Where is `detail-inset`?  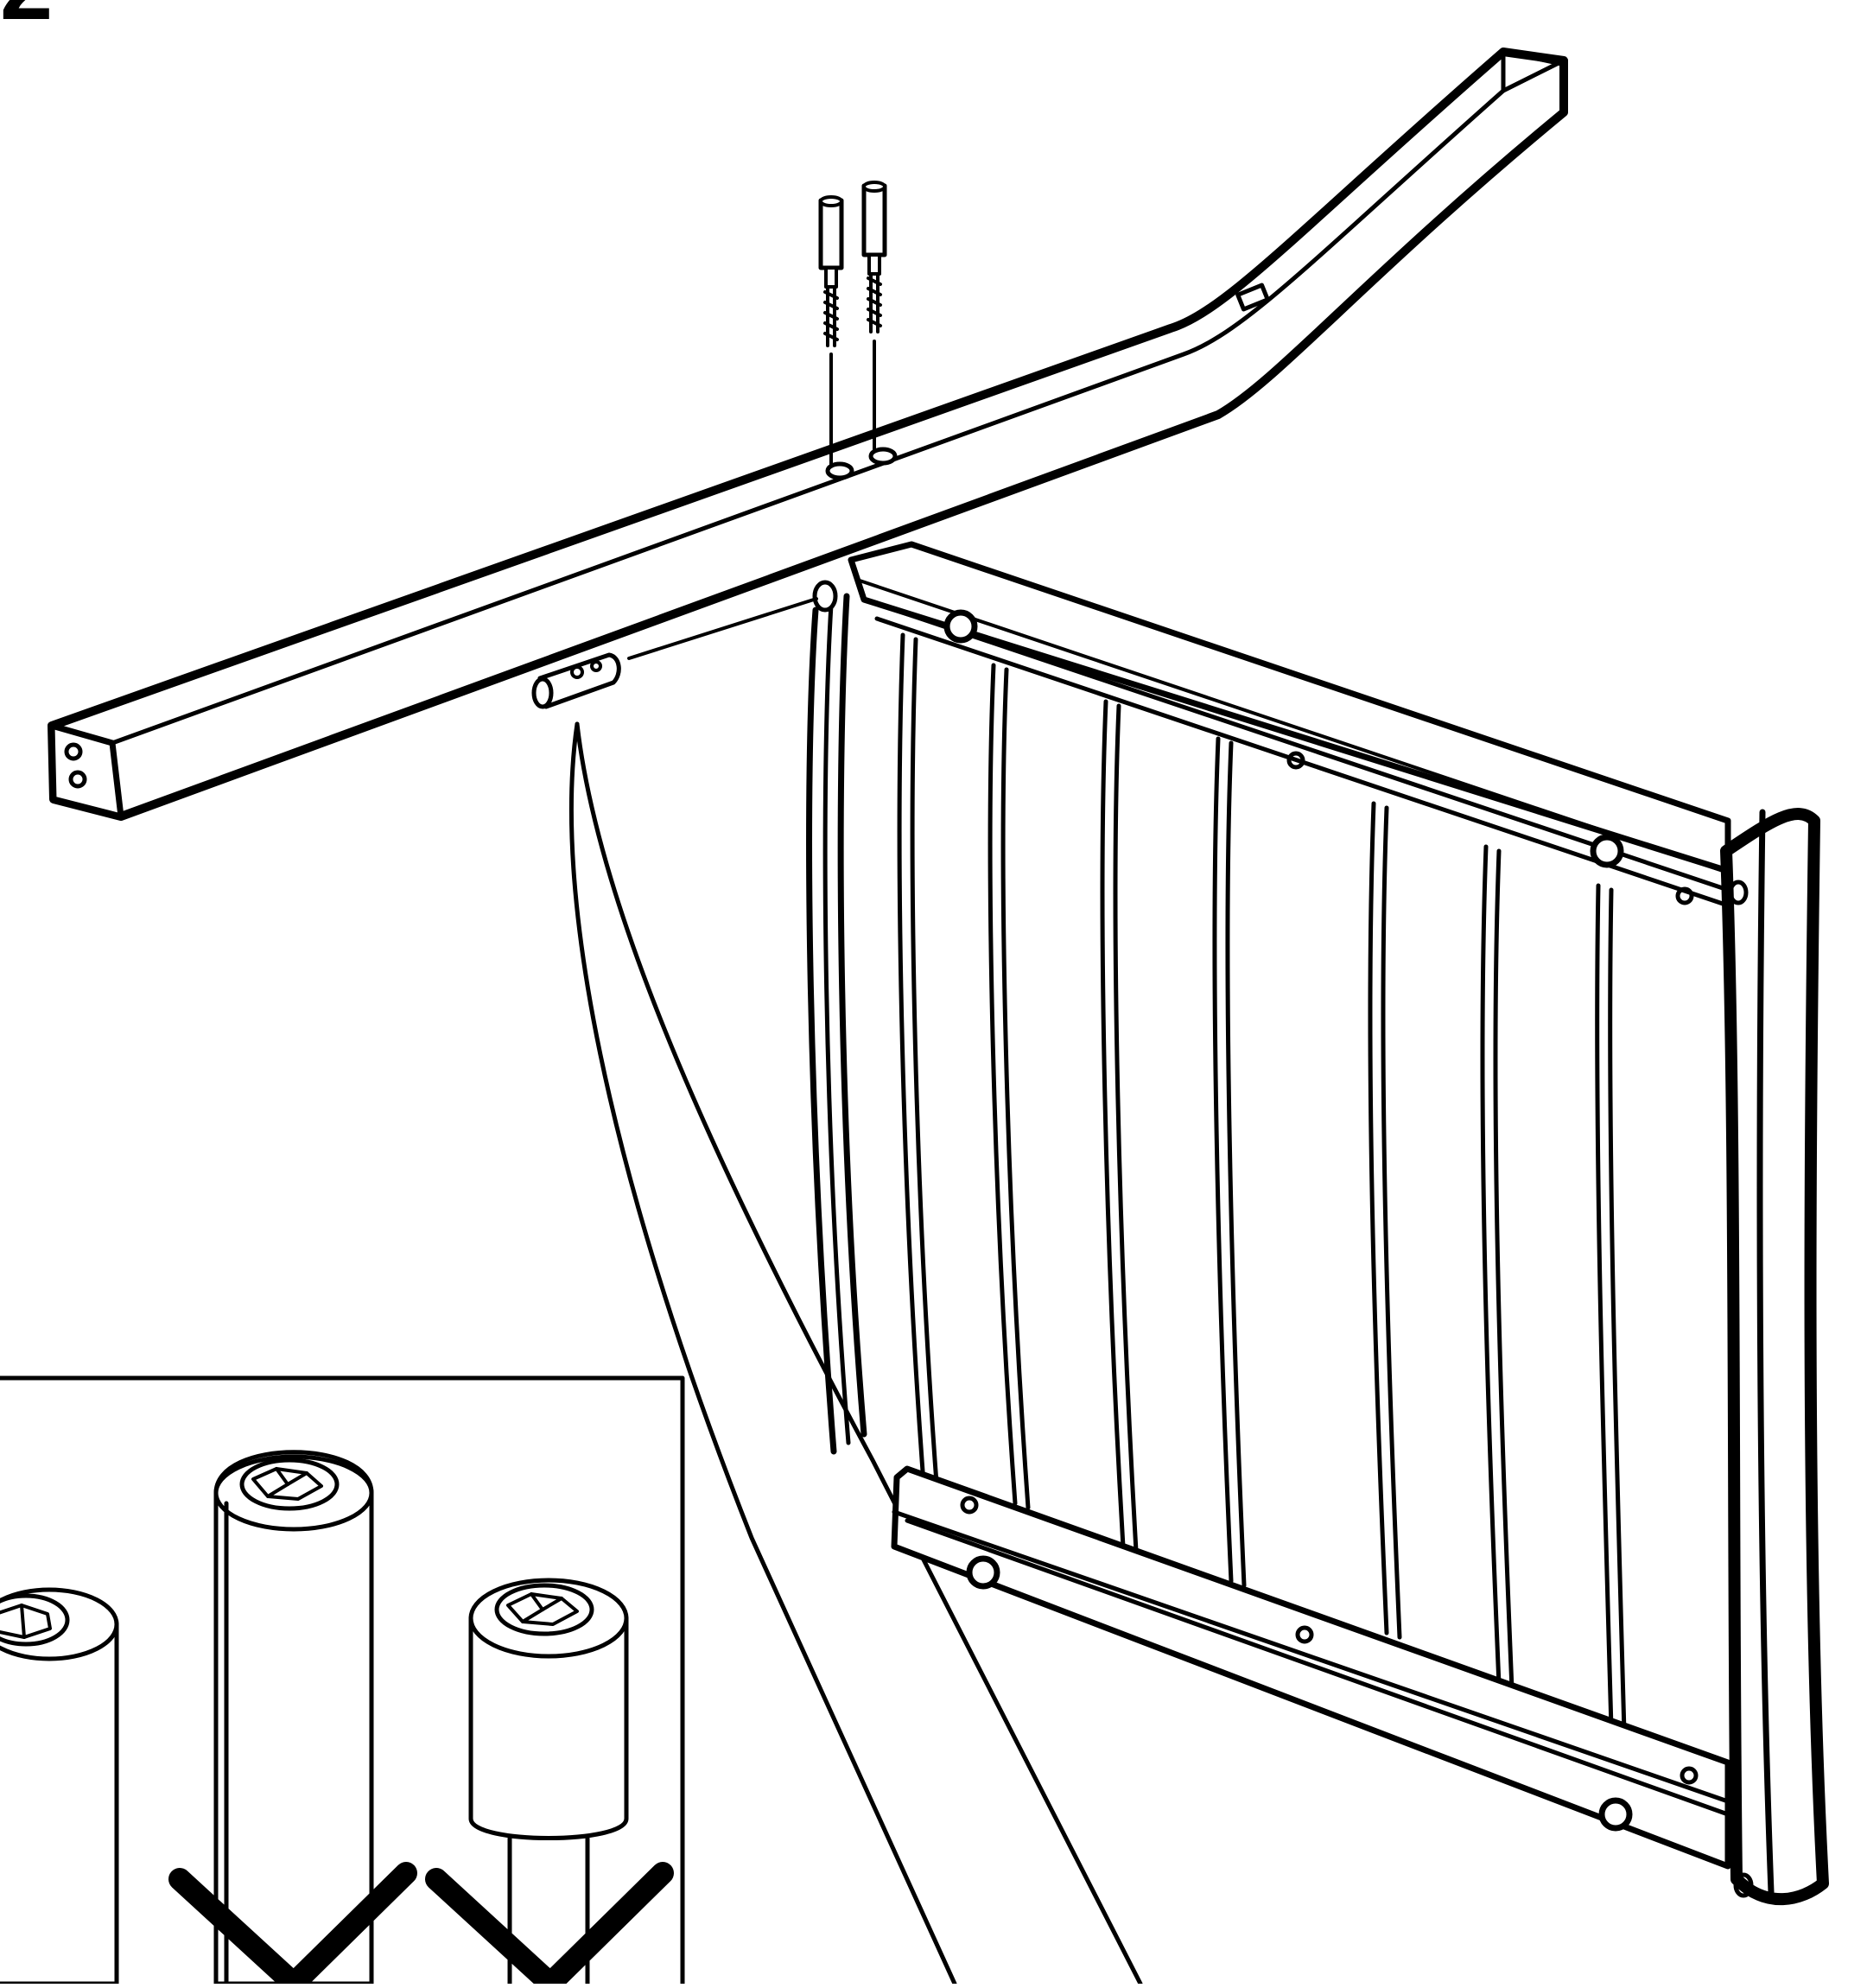
detail-inset is located at coordinates (342, 1681).